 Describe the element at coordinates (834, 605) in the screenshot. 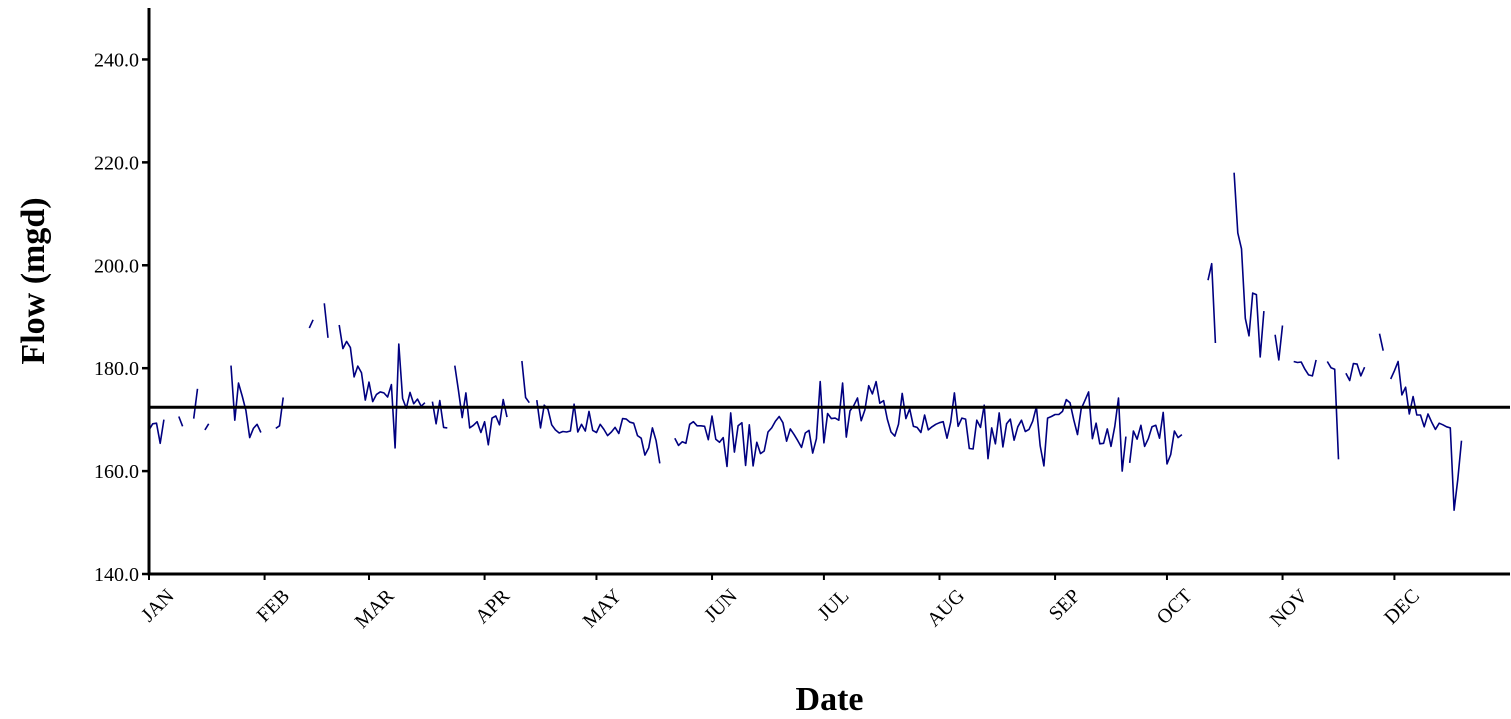

I see `x-tick-label: JUL` at that location.